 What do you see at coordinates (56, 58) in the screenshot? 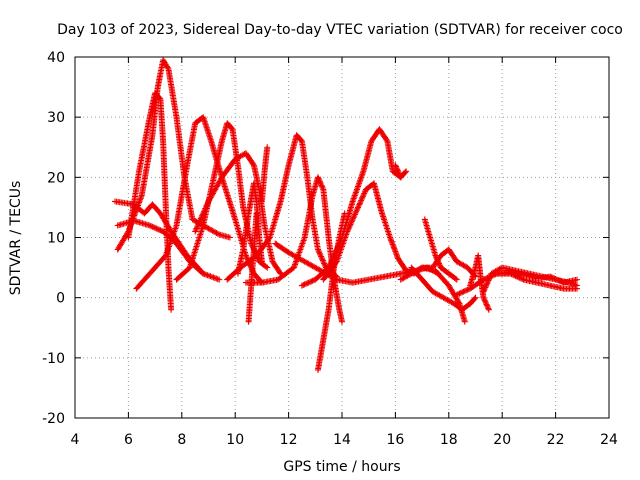
I see `y-tick-label: 40` at bounding box center [56, 58].